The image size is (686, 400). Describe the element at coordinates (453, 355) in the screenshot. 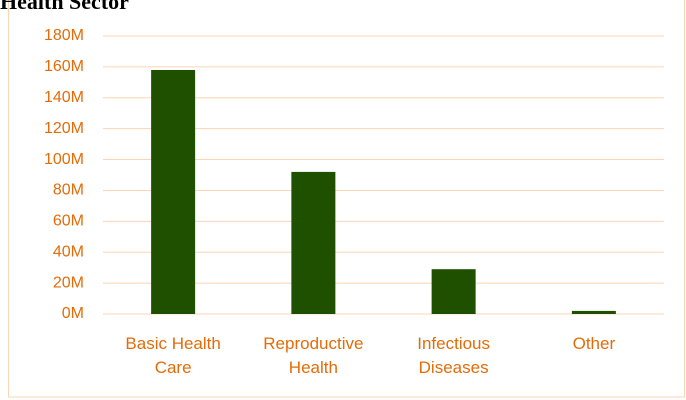

I see `x-tick-label: Infectious Diseases` at that location.